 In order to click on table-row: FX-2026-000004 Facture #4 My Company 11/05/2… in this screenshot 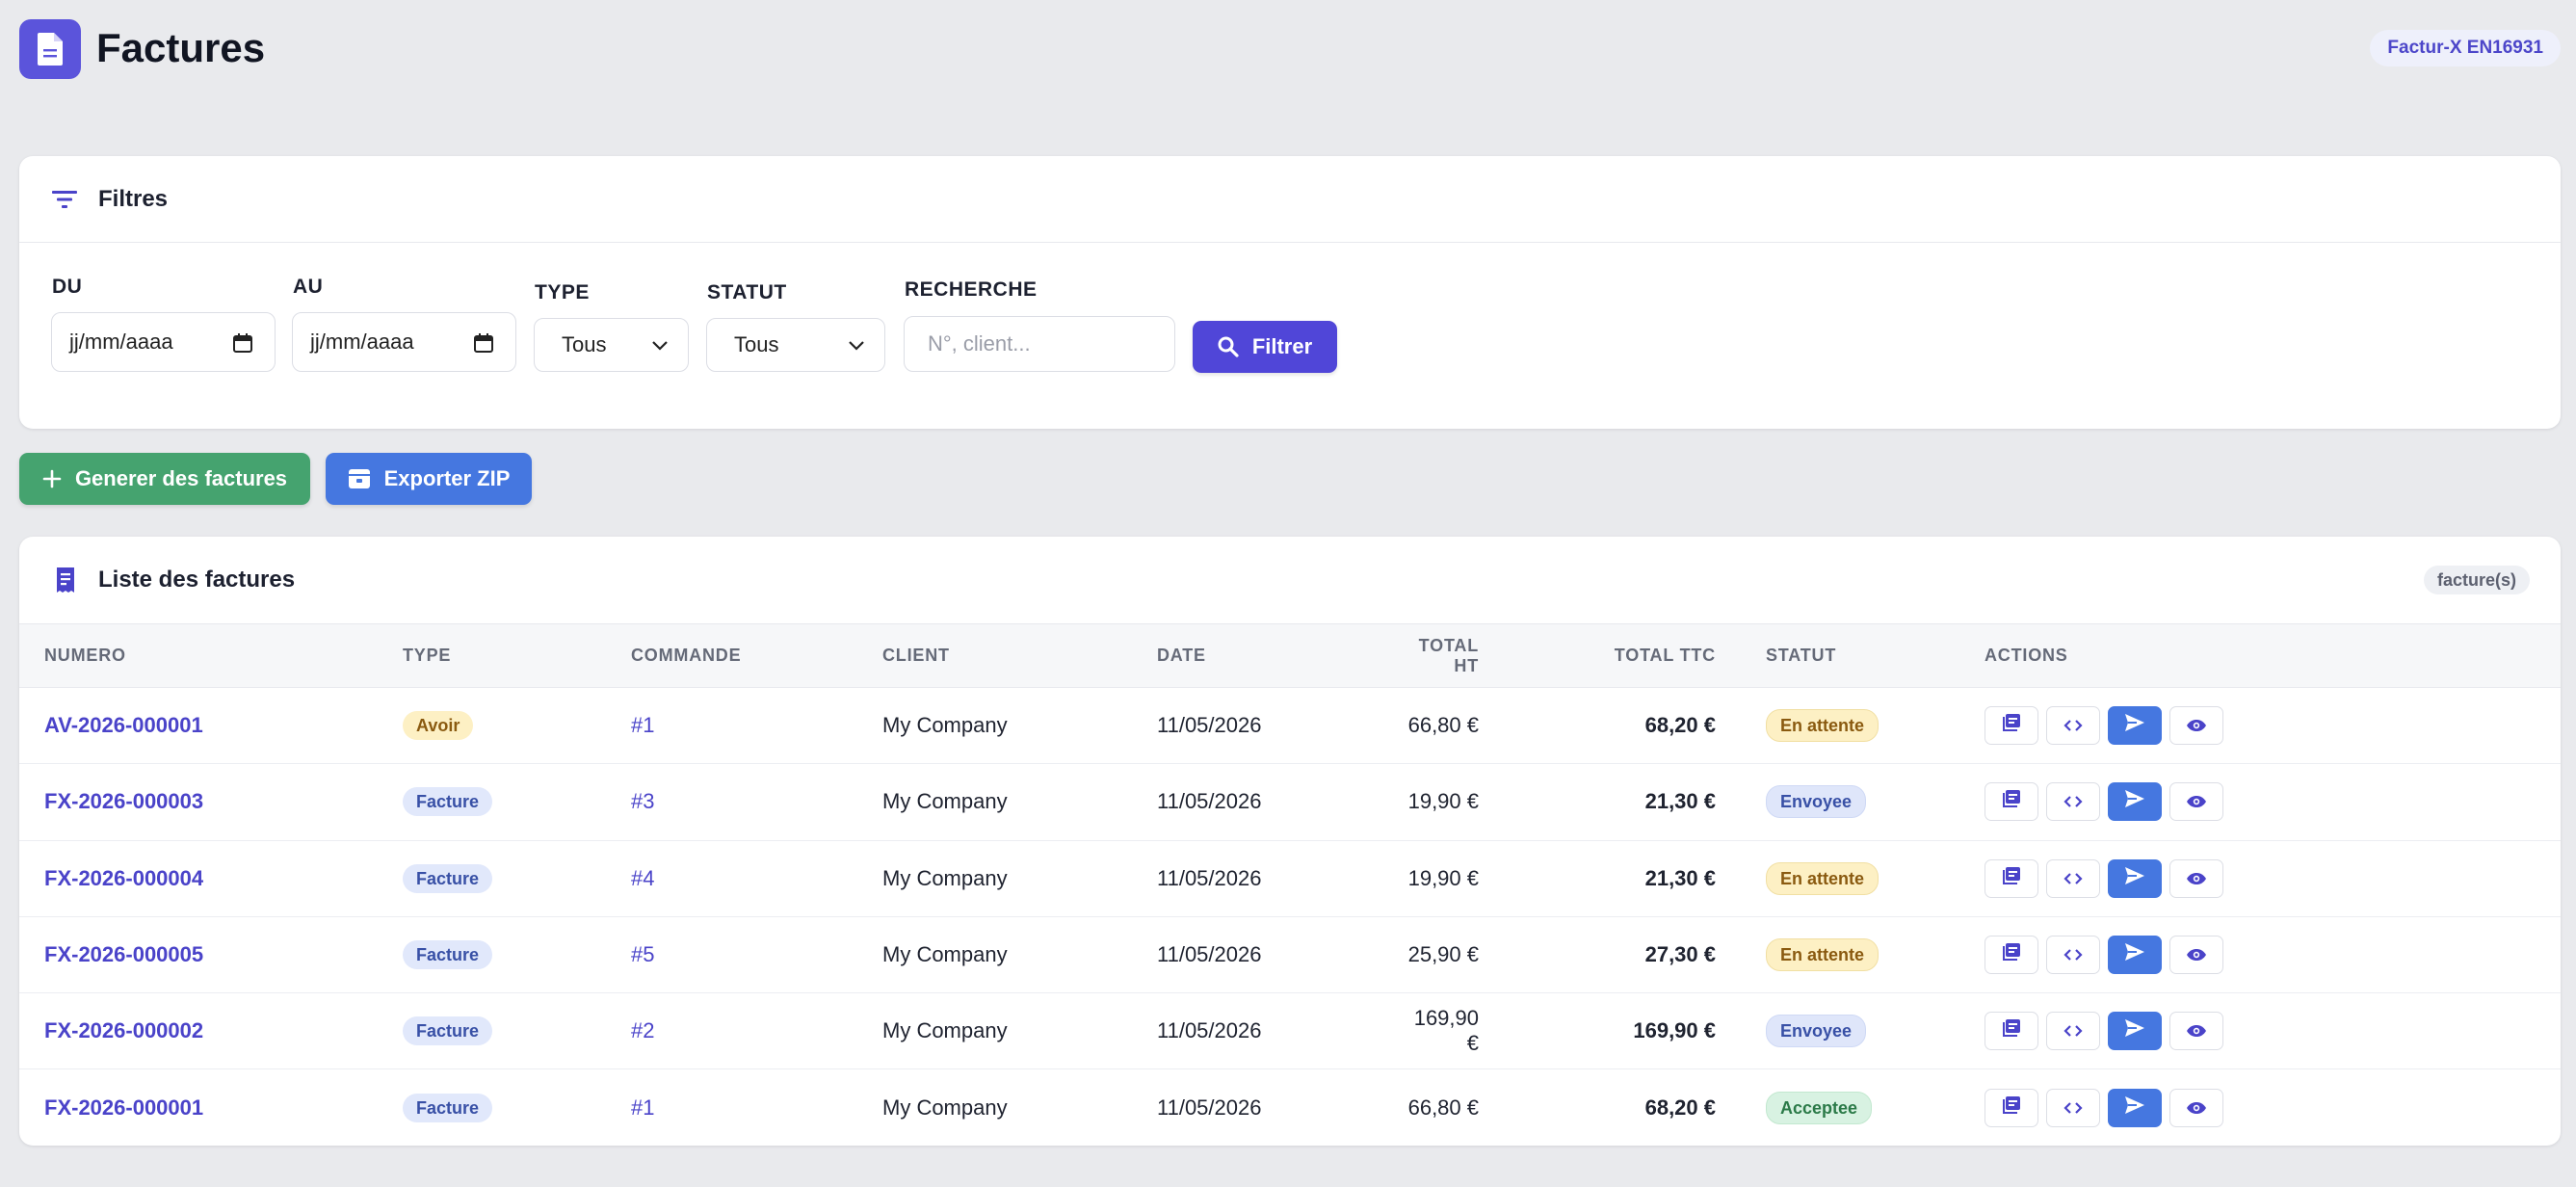, I will do `click(1290, 878)`.